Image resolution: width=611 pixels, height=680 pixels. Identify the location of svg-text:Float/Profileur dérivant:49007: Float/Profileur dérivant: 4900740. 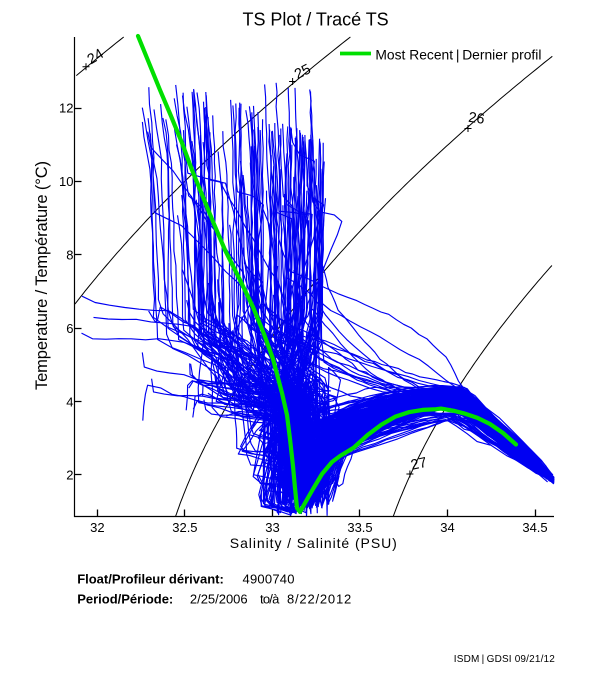
(185, 579).